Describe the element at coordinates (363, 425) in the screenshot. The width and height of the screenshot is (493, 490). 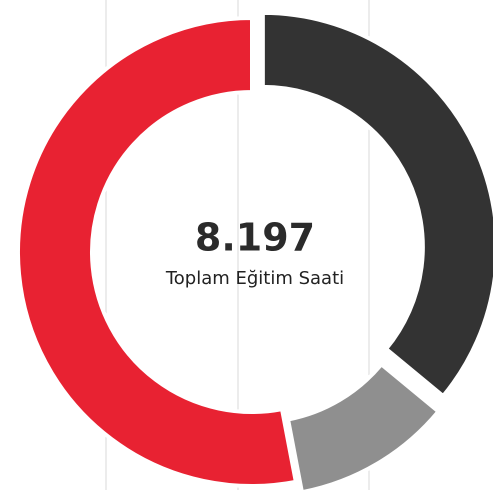
I see `donut-slice` at that location.